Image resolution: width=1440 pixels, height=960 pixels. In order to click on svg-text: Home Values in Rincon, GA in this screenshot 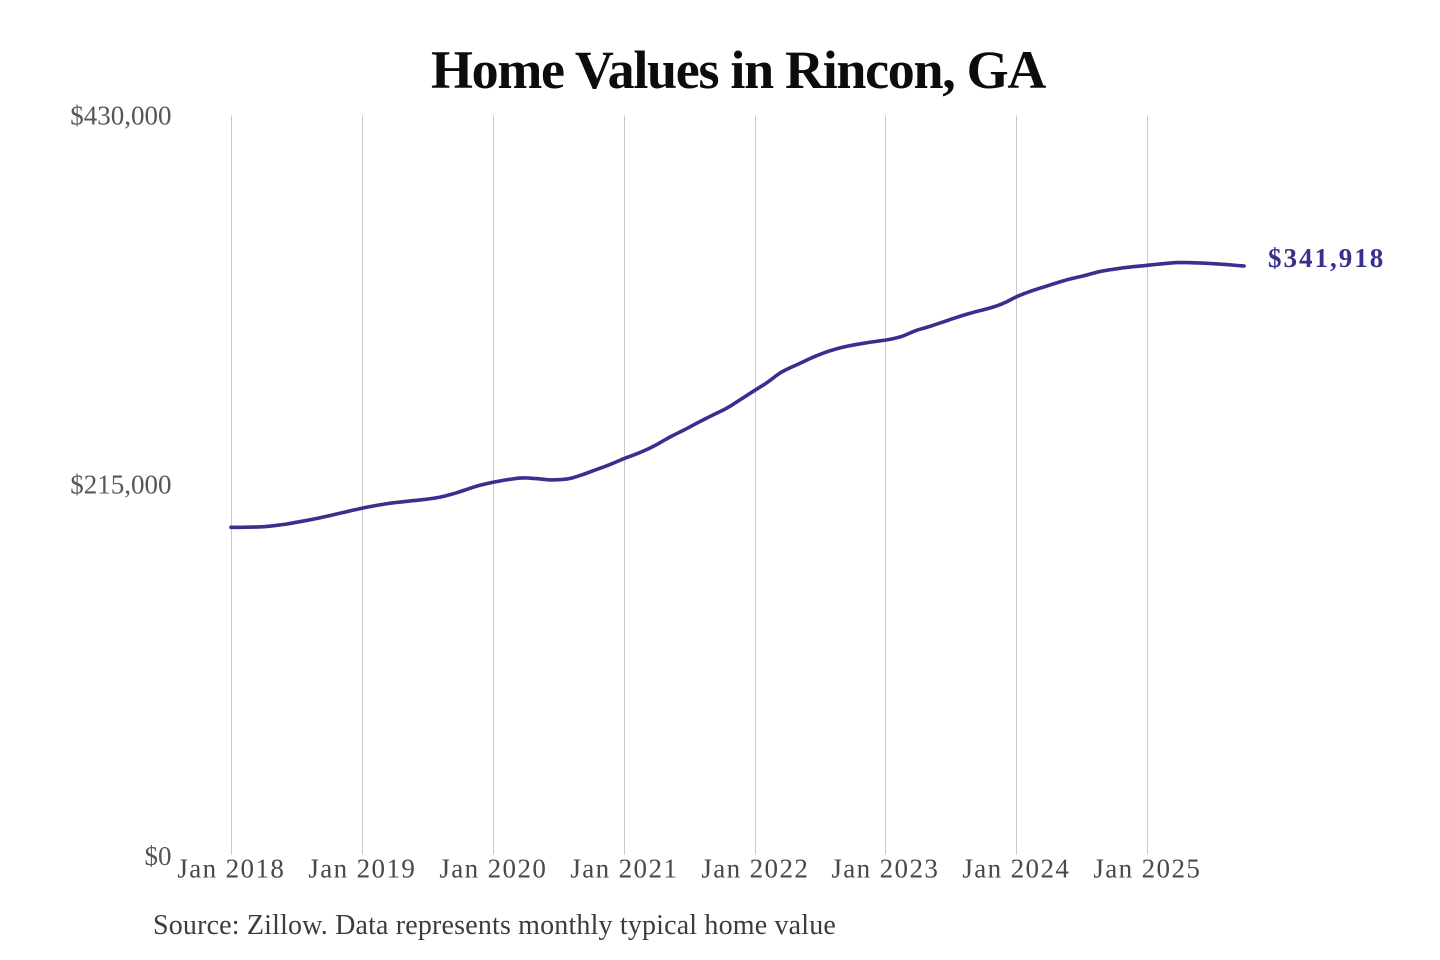, I will do `click(738, 70)`.